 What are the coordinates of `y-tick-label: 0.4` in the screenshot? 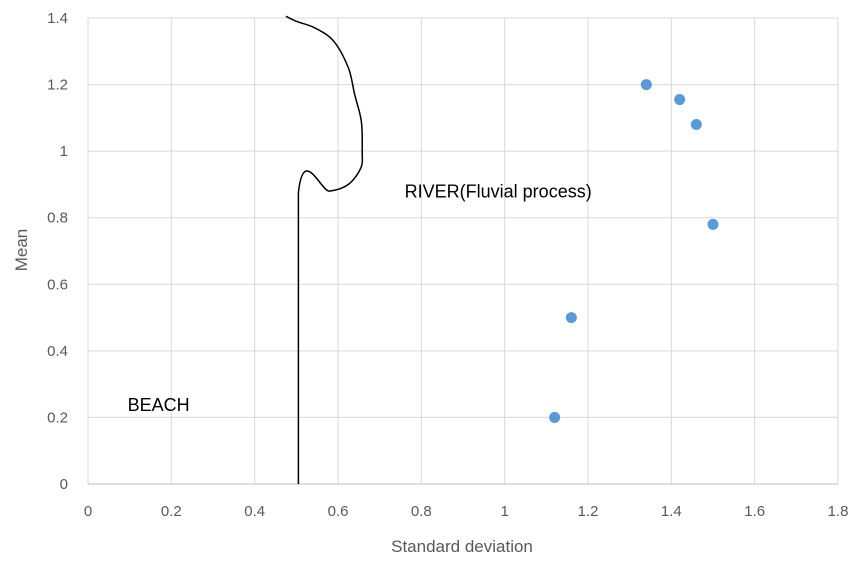 It's located at (57, 351).